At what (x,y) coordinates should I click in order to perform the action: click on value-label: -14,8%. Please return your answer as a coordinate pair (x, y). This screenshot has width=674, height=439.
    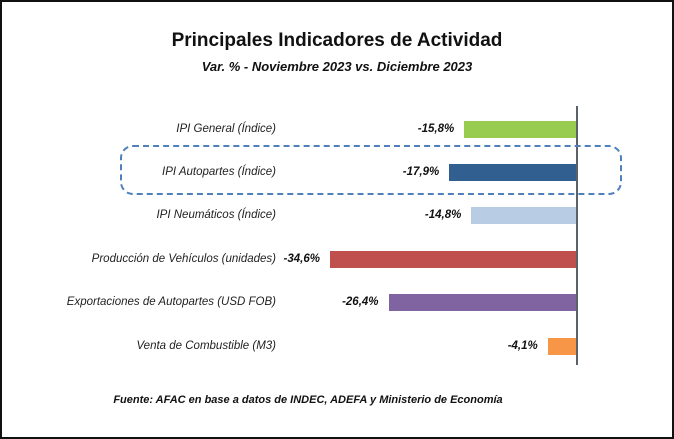
    Looking at the image, I should click on (443, 215).